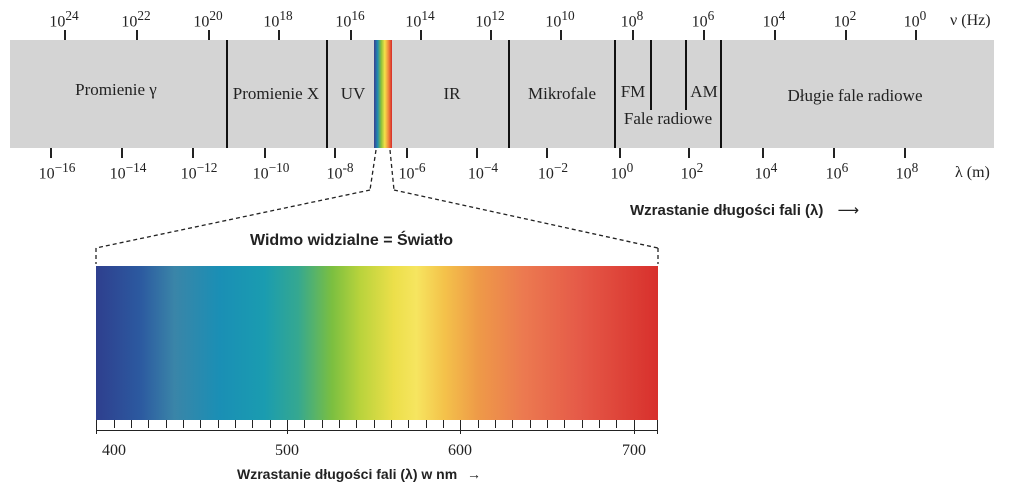  What do you see at coordinates (474, 474) in the screenshot?
I see `right-arrow-icon: →` at bounding box center [474, 474].